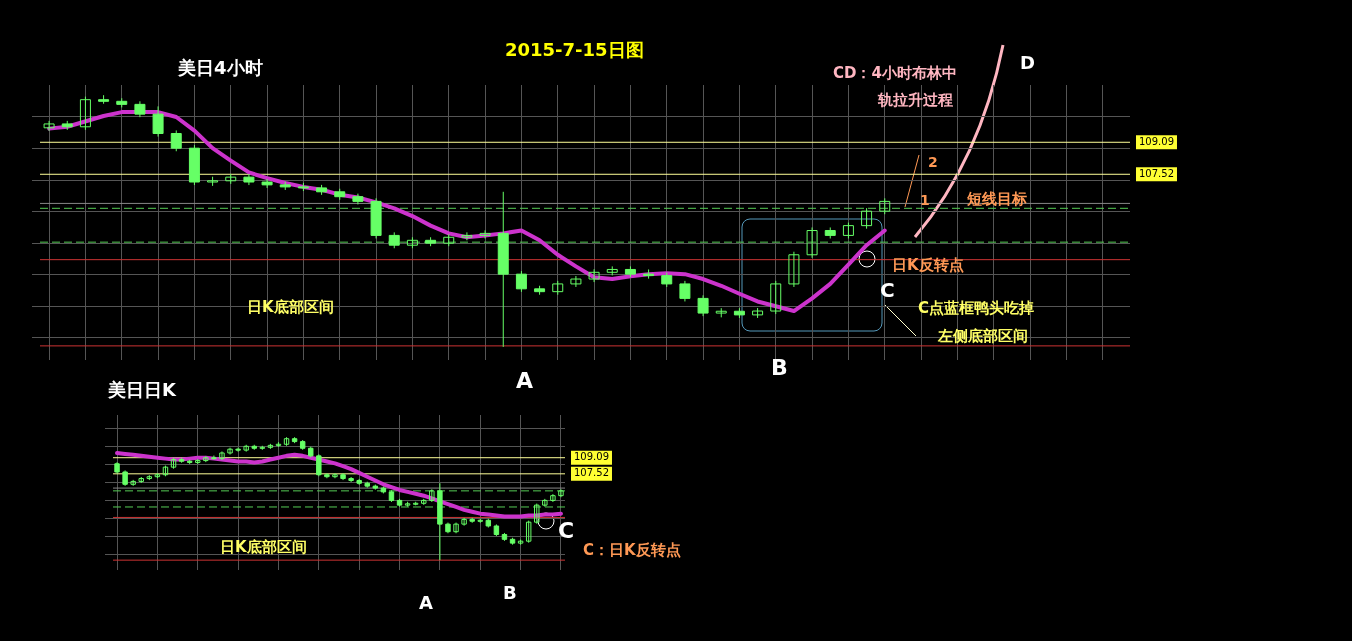 The width and height of the screenshot is (1352, 641). I want to click on chart-title: 2015-7-15日图, so click(574, 50).